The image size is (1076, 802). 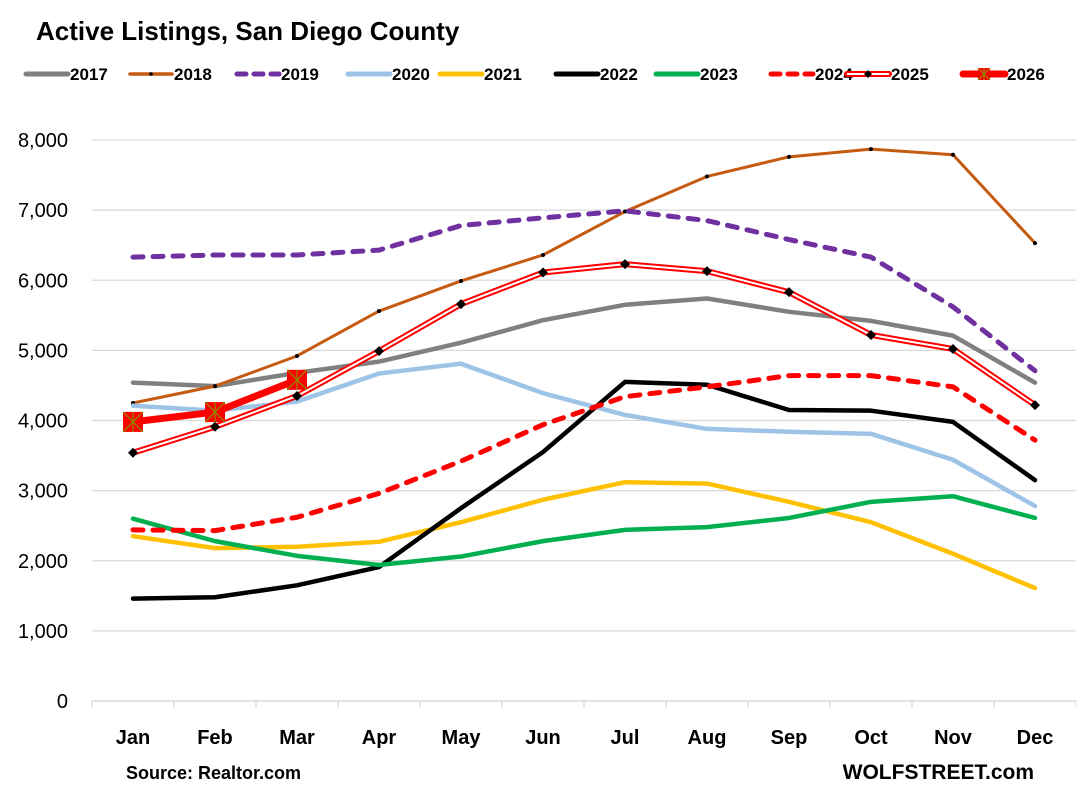 I want to click on x-tick-label: Jul, so click(x=625, y=738).